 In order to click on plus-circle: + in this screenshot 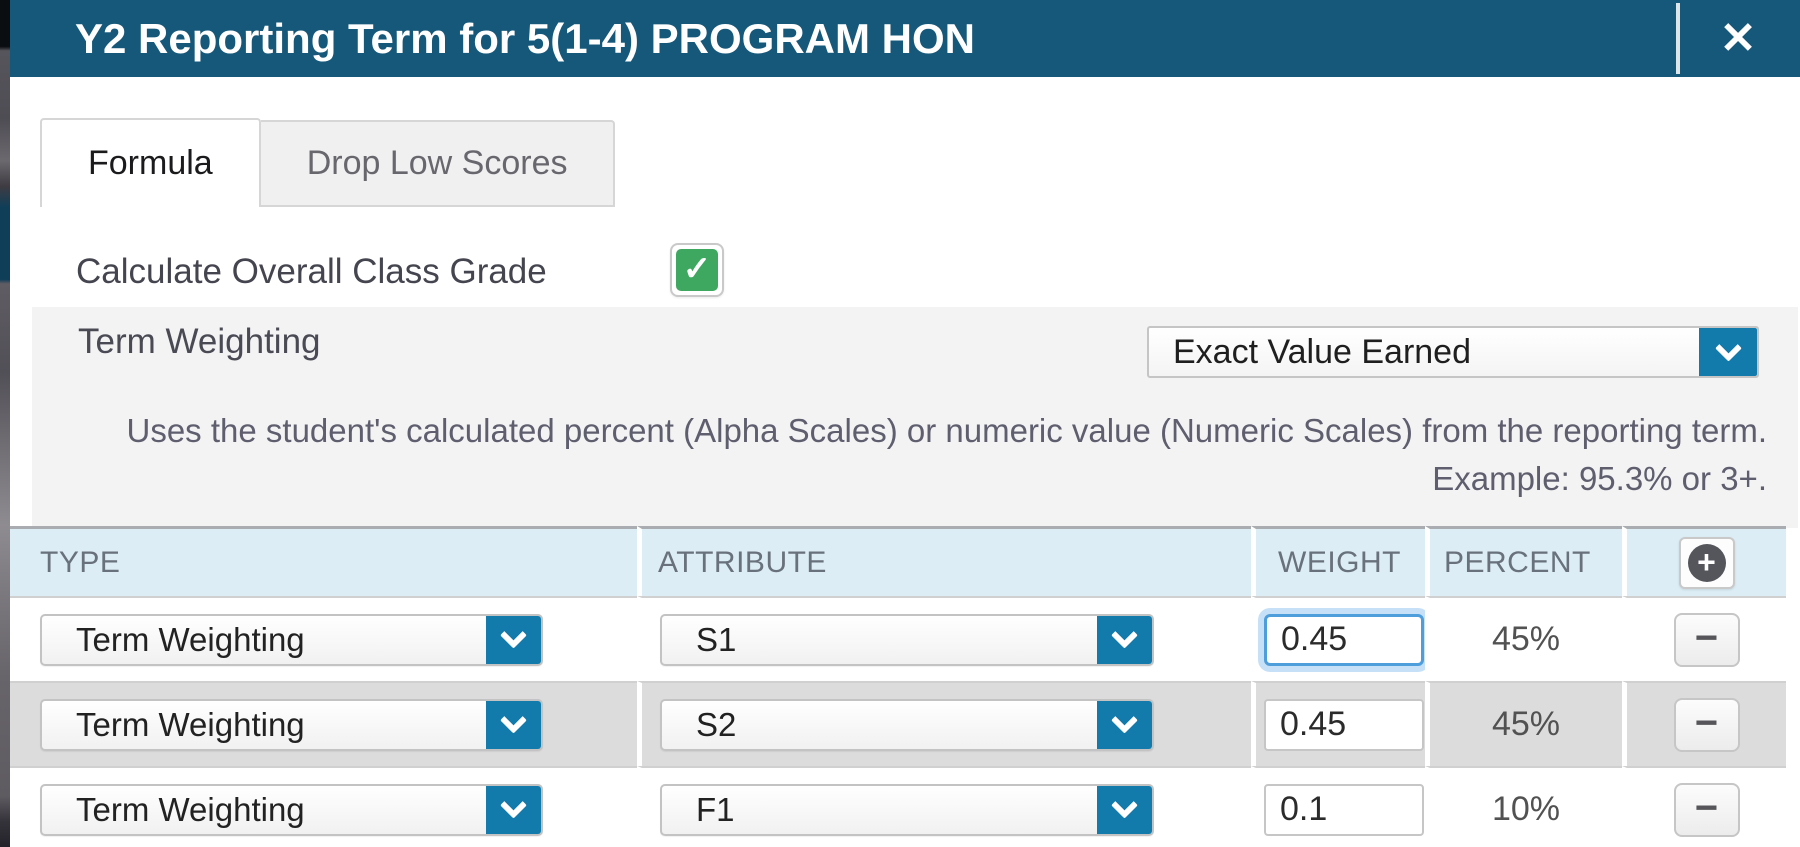, I will do `click(1706, 562)`.